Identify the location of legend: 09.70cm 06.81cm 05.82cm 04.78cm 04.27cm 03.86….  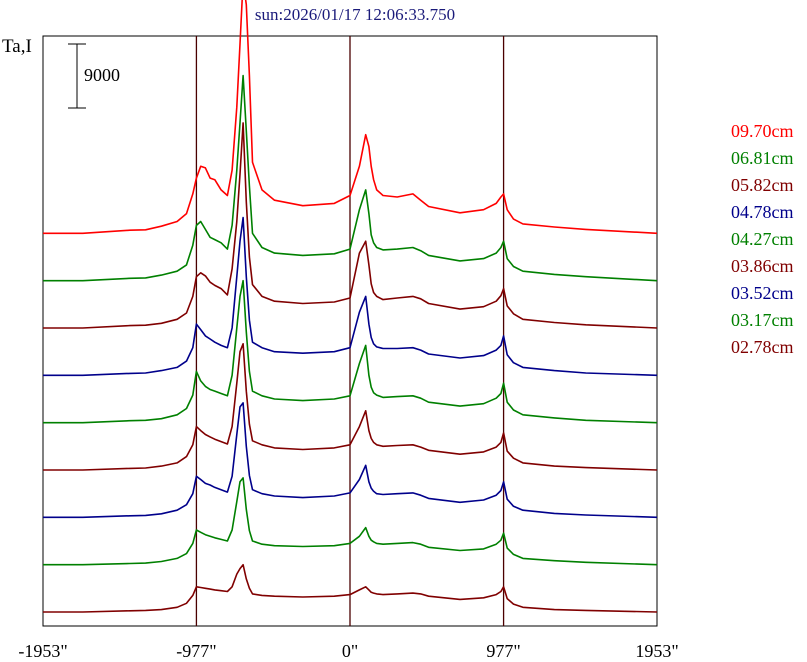
(762, 239).